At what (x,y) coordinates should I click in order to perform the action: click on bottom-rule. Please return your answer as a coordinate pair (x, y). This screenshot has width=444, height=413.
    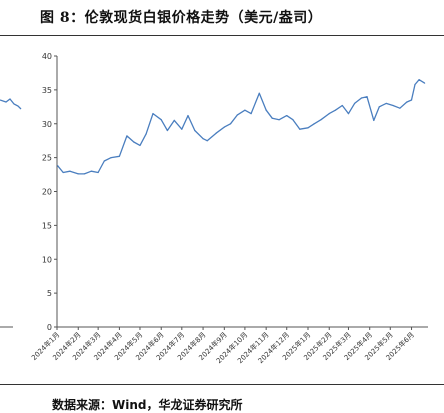
    Looking at the image, I should click on (222, 384).